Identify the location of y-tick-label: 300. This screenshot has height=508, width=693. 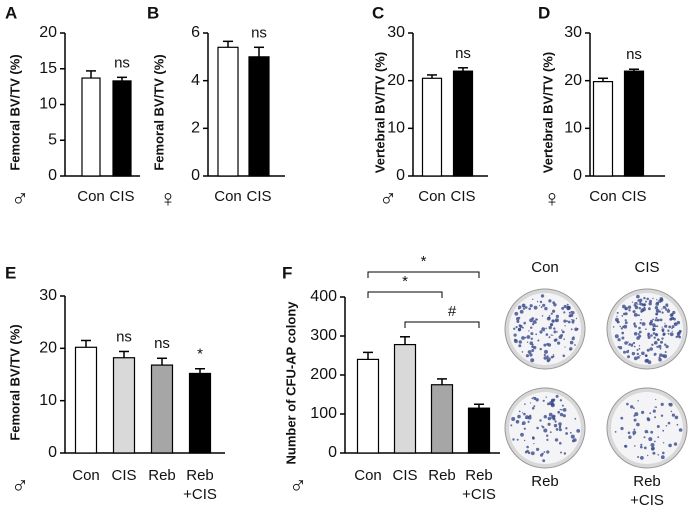
(323, 335).